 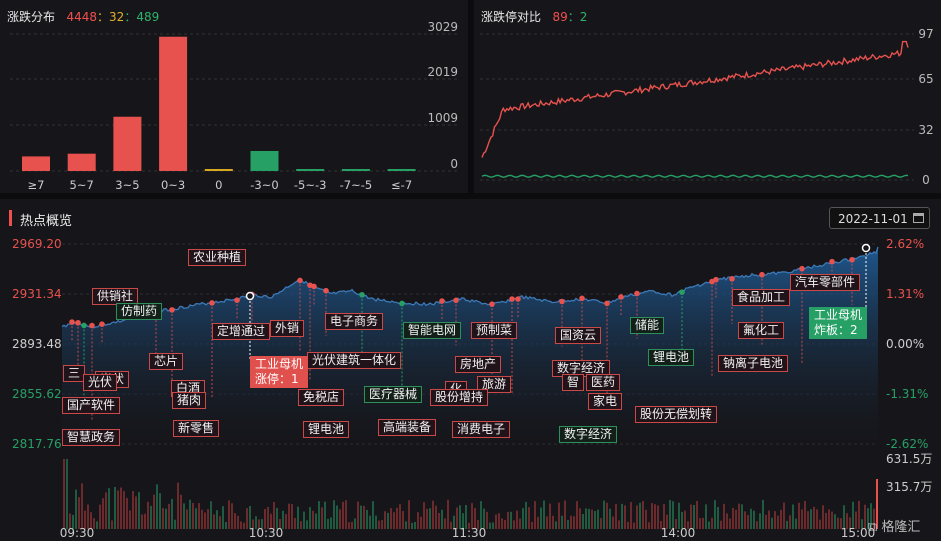 What do you see at coordinates (37, 294) in the screenshot?
I see `price-tick-label: 2931.34` at bounding box center [37, 294].